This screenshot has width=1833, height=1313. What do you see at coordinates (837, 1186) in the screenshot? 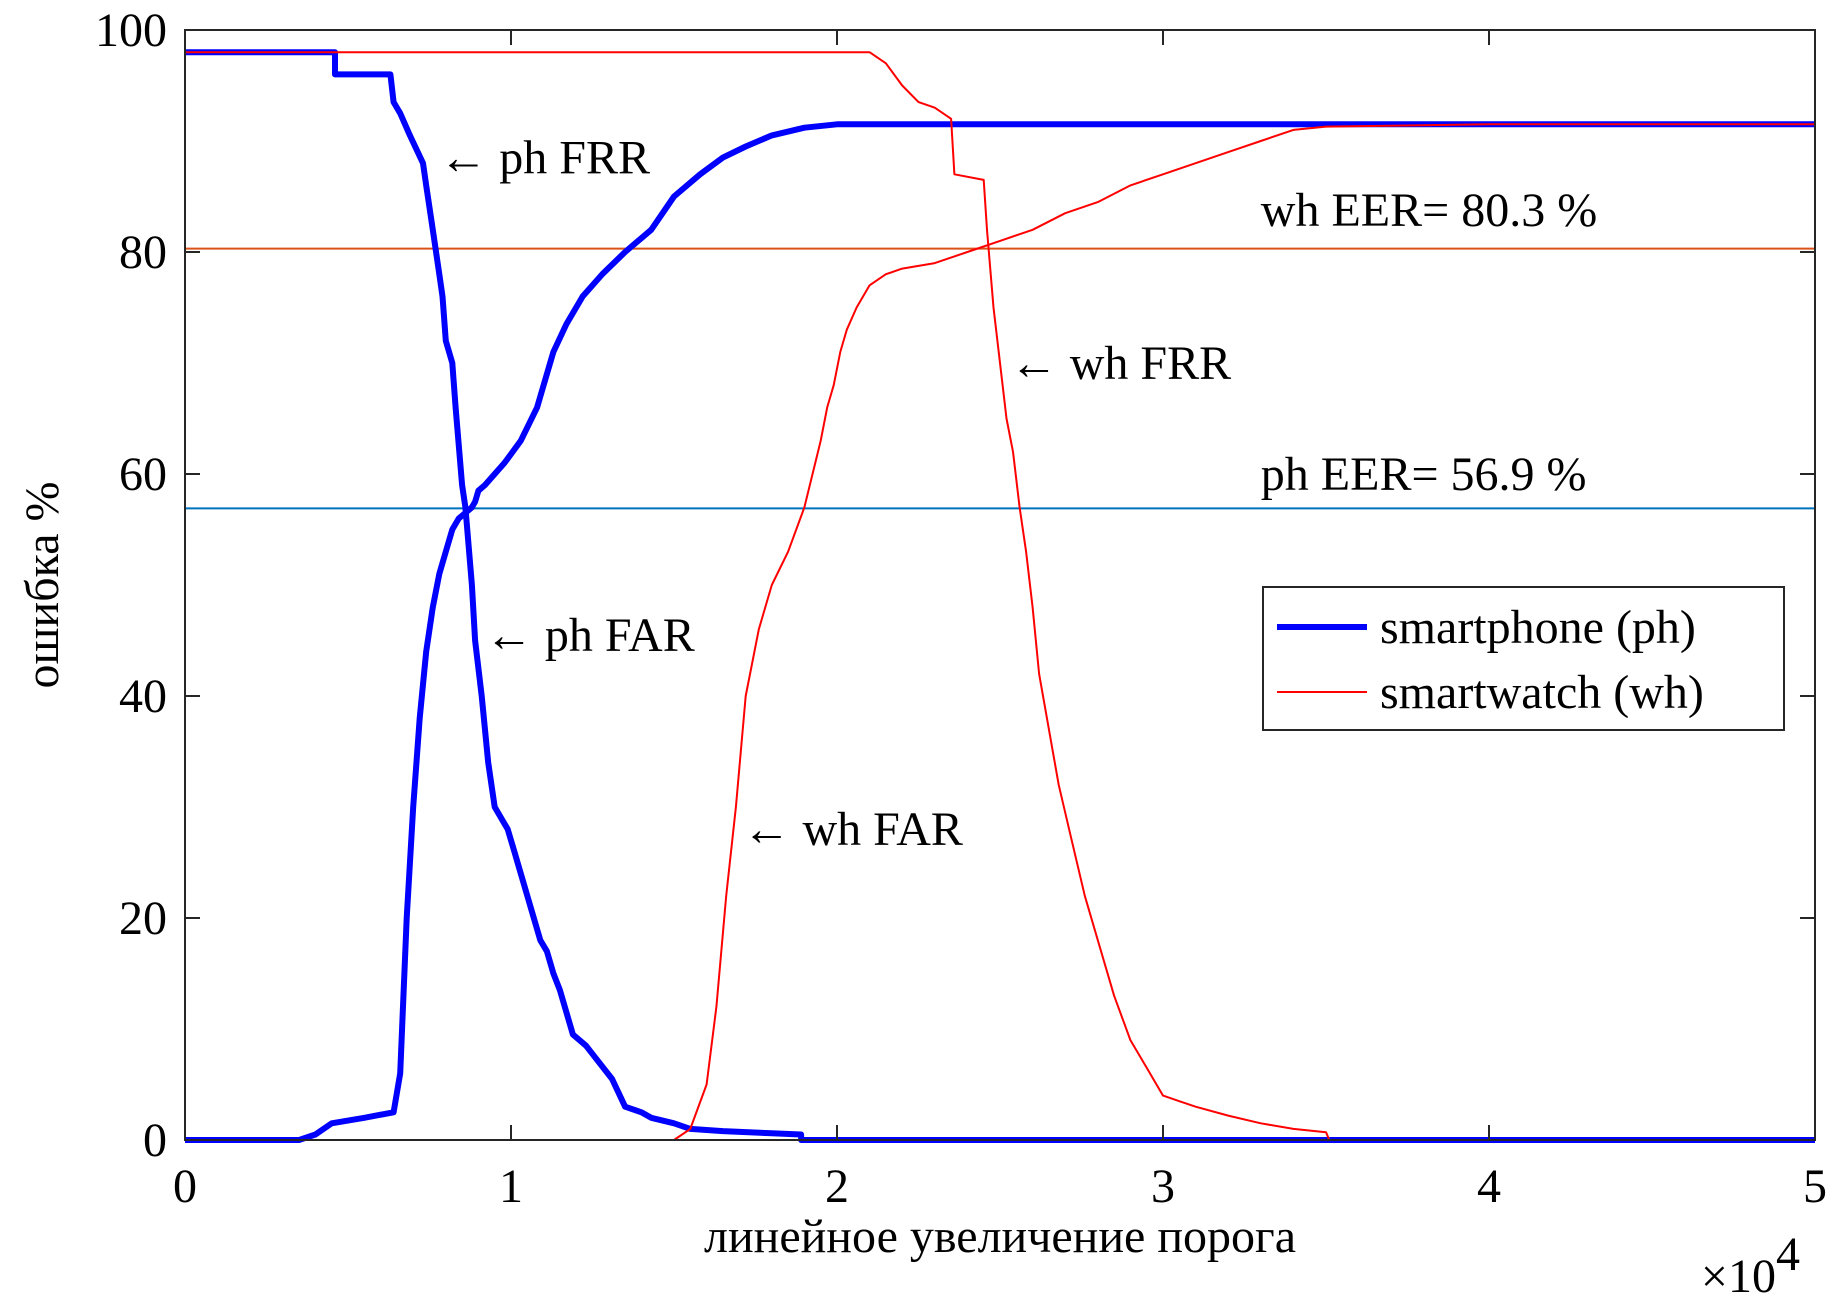
I see `x-tick-label: 2` at bounding box center [837, 1186].